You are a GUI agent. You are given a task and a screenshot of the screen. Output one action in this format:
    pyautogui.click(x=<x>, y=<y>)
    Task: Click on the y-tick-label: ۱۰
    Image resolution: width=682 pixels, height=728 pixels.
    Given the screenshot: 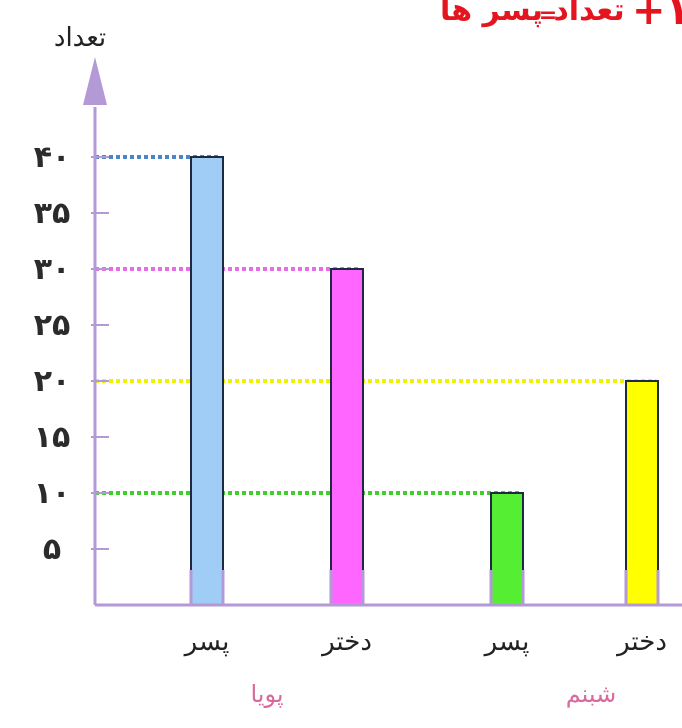 What is the action you would take?
    pyautogui.click(x=52, y=493)
    